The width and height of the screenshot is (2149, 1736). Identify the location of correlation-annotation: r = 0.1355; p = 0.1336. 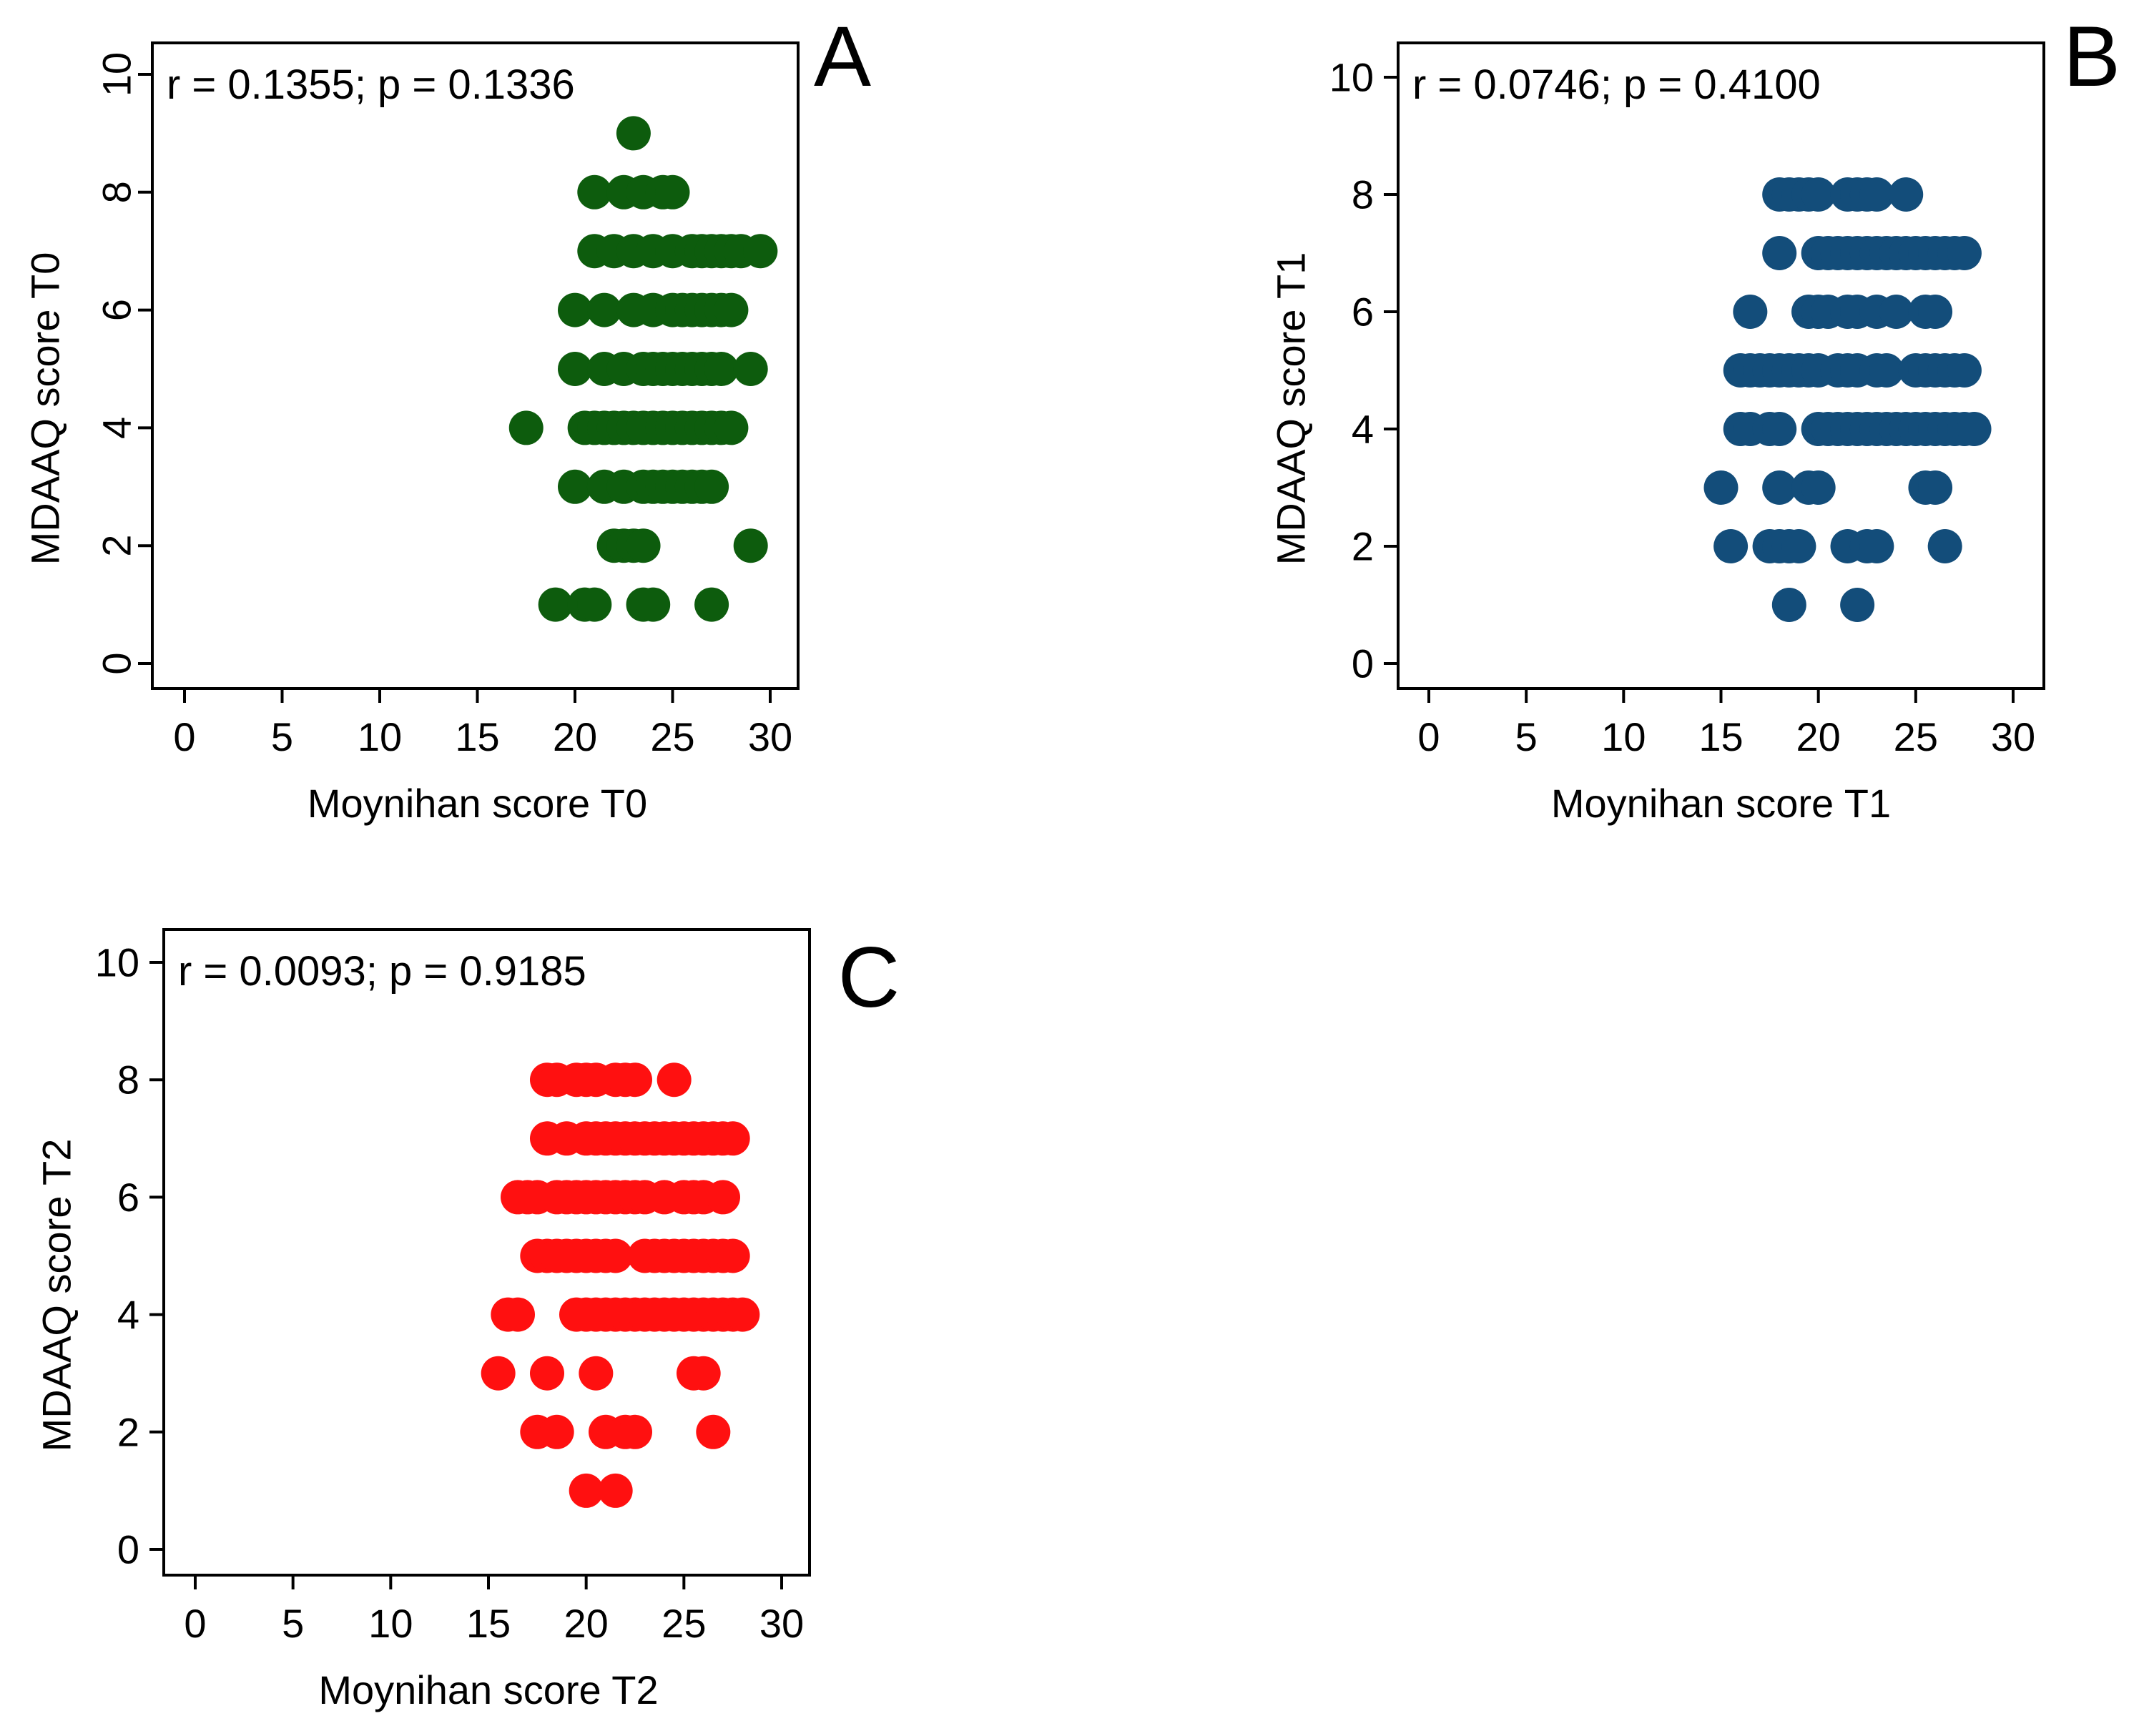
(371, 84).